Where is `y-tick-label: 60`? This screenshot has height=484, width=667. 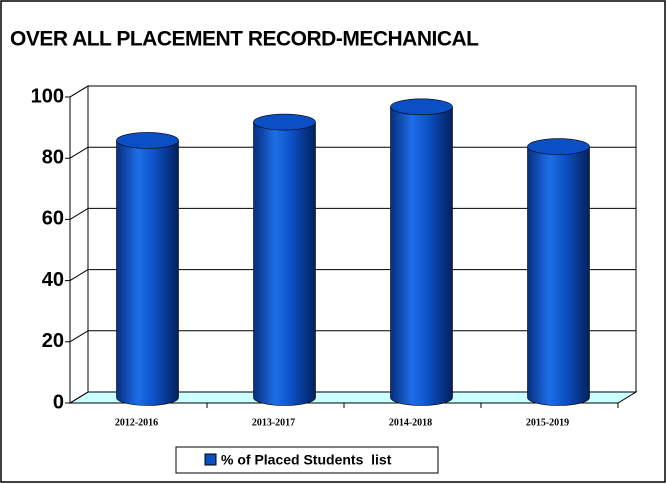
y-tick-label: 60 is located at coordinates (53, 219).